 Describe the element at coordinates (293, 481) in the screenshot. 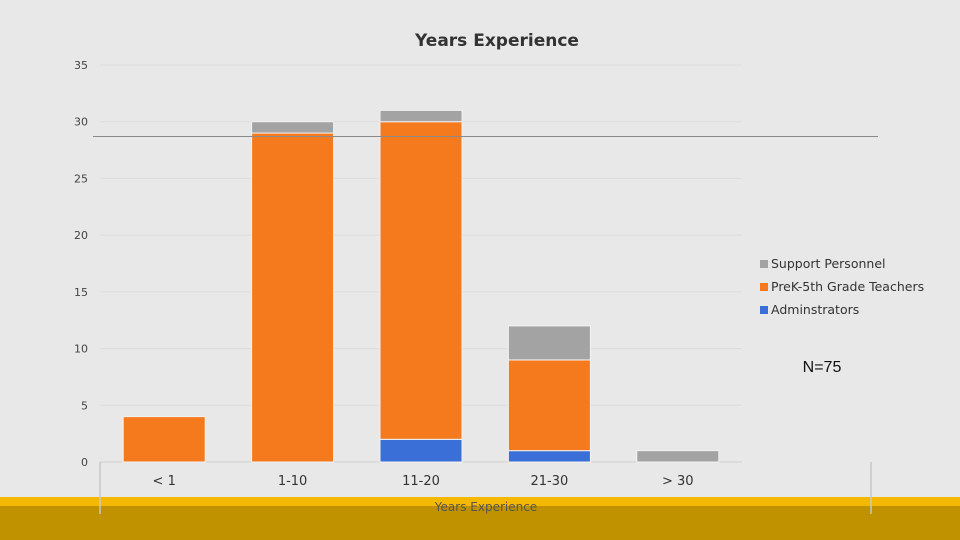

I see `x-tick-label: 1-10` at that location.